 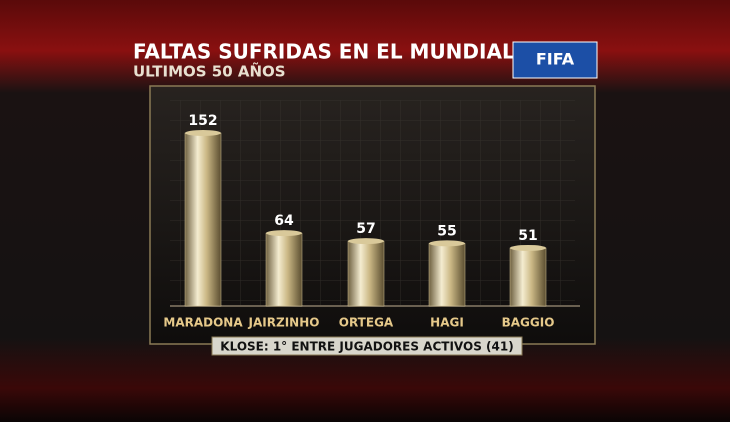 What do you see at coordinates (284, 221) in the screenshot?
I see `value-label: 64` at bounding box center [284, 221].